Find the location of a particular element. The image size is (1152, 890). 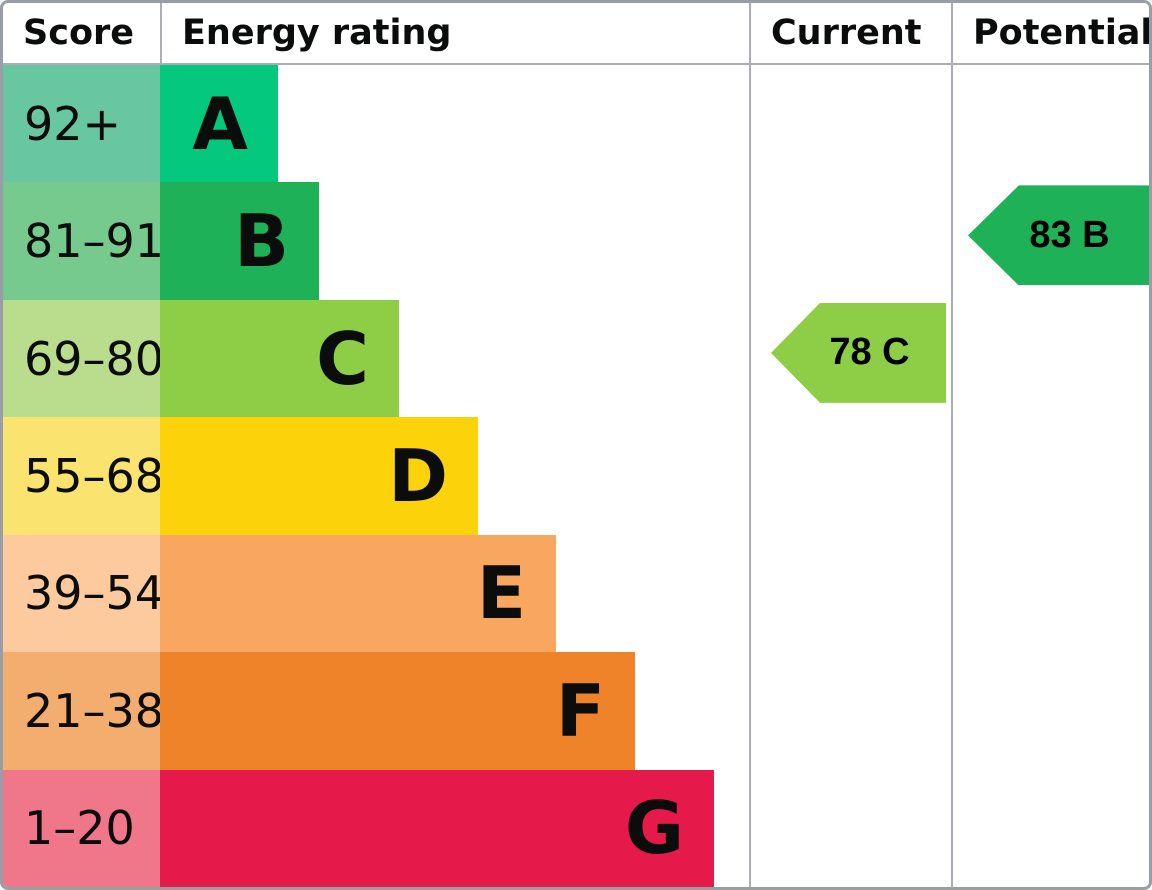

band-row-d: 55–68 D is located at coordinates (576, 476).